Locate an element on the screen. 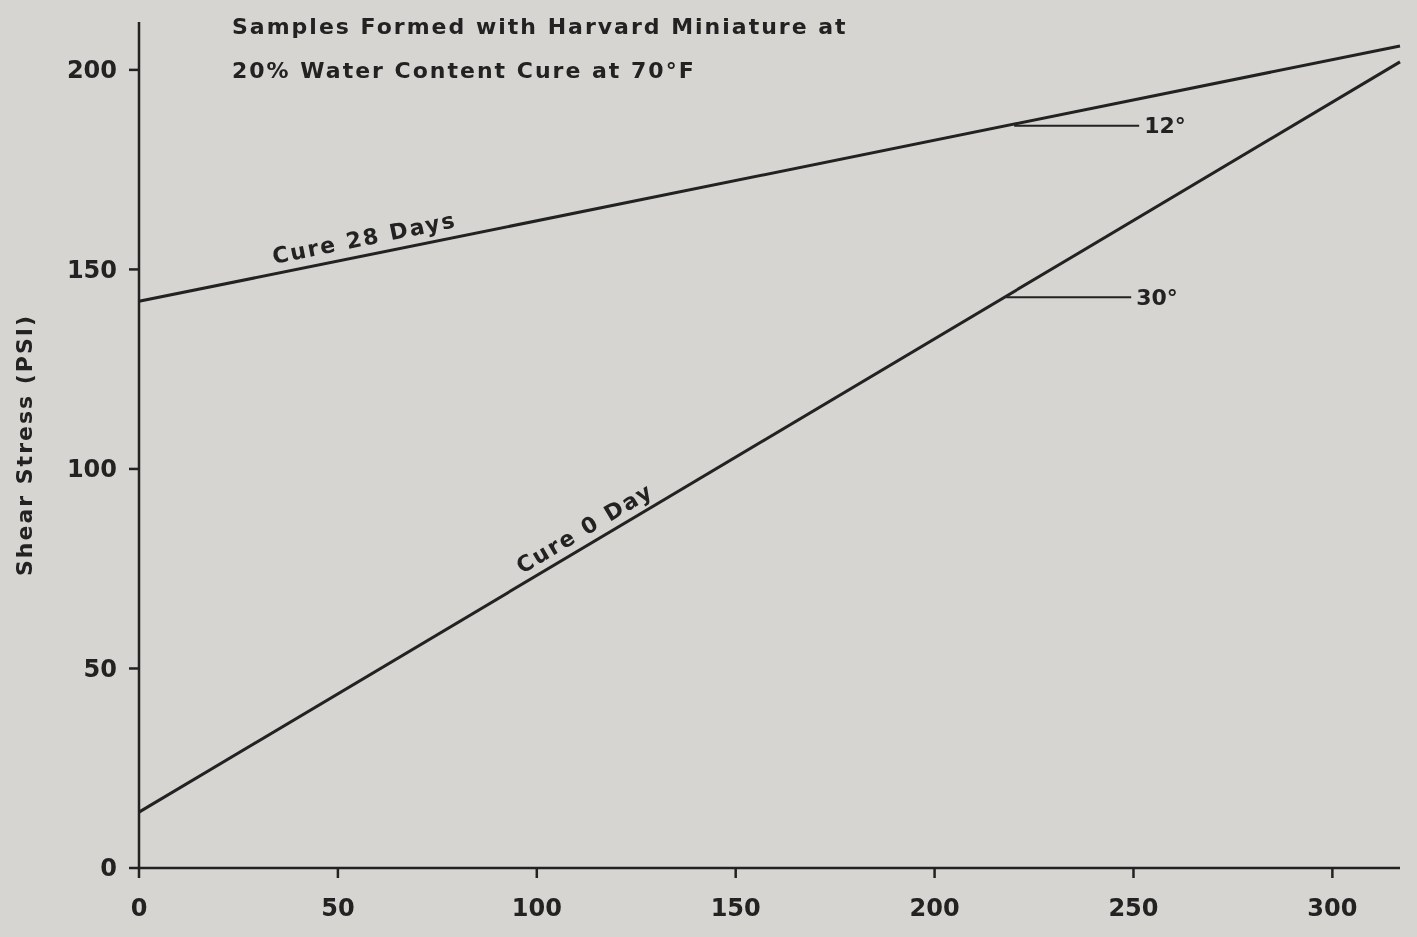  x-tick-label: 250 is located at coordinates (1133, 908).